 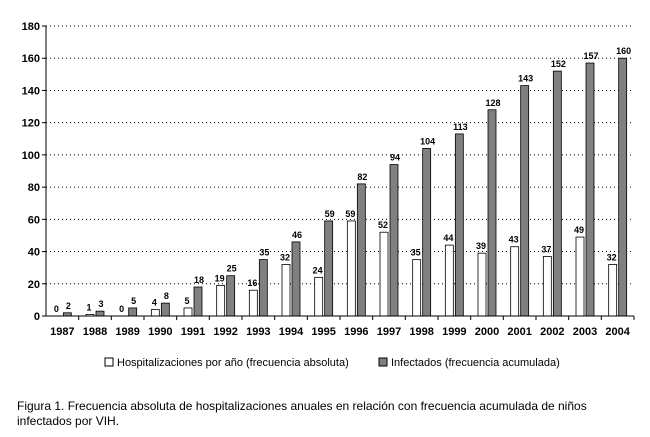 What do you see at coordinates (31, 27) in the screenshot?
I see `y-tick-label: 180` at bounding box center [31, 27].